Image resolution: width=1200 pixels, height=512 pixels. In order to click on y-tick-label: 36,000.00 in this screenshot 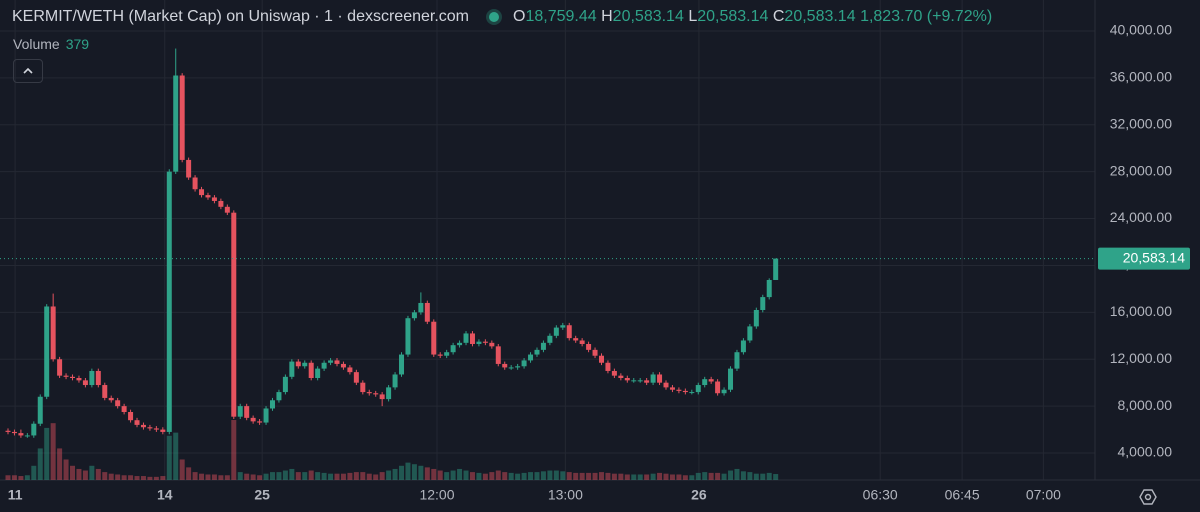, I will do `click(1141, 77)`.